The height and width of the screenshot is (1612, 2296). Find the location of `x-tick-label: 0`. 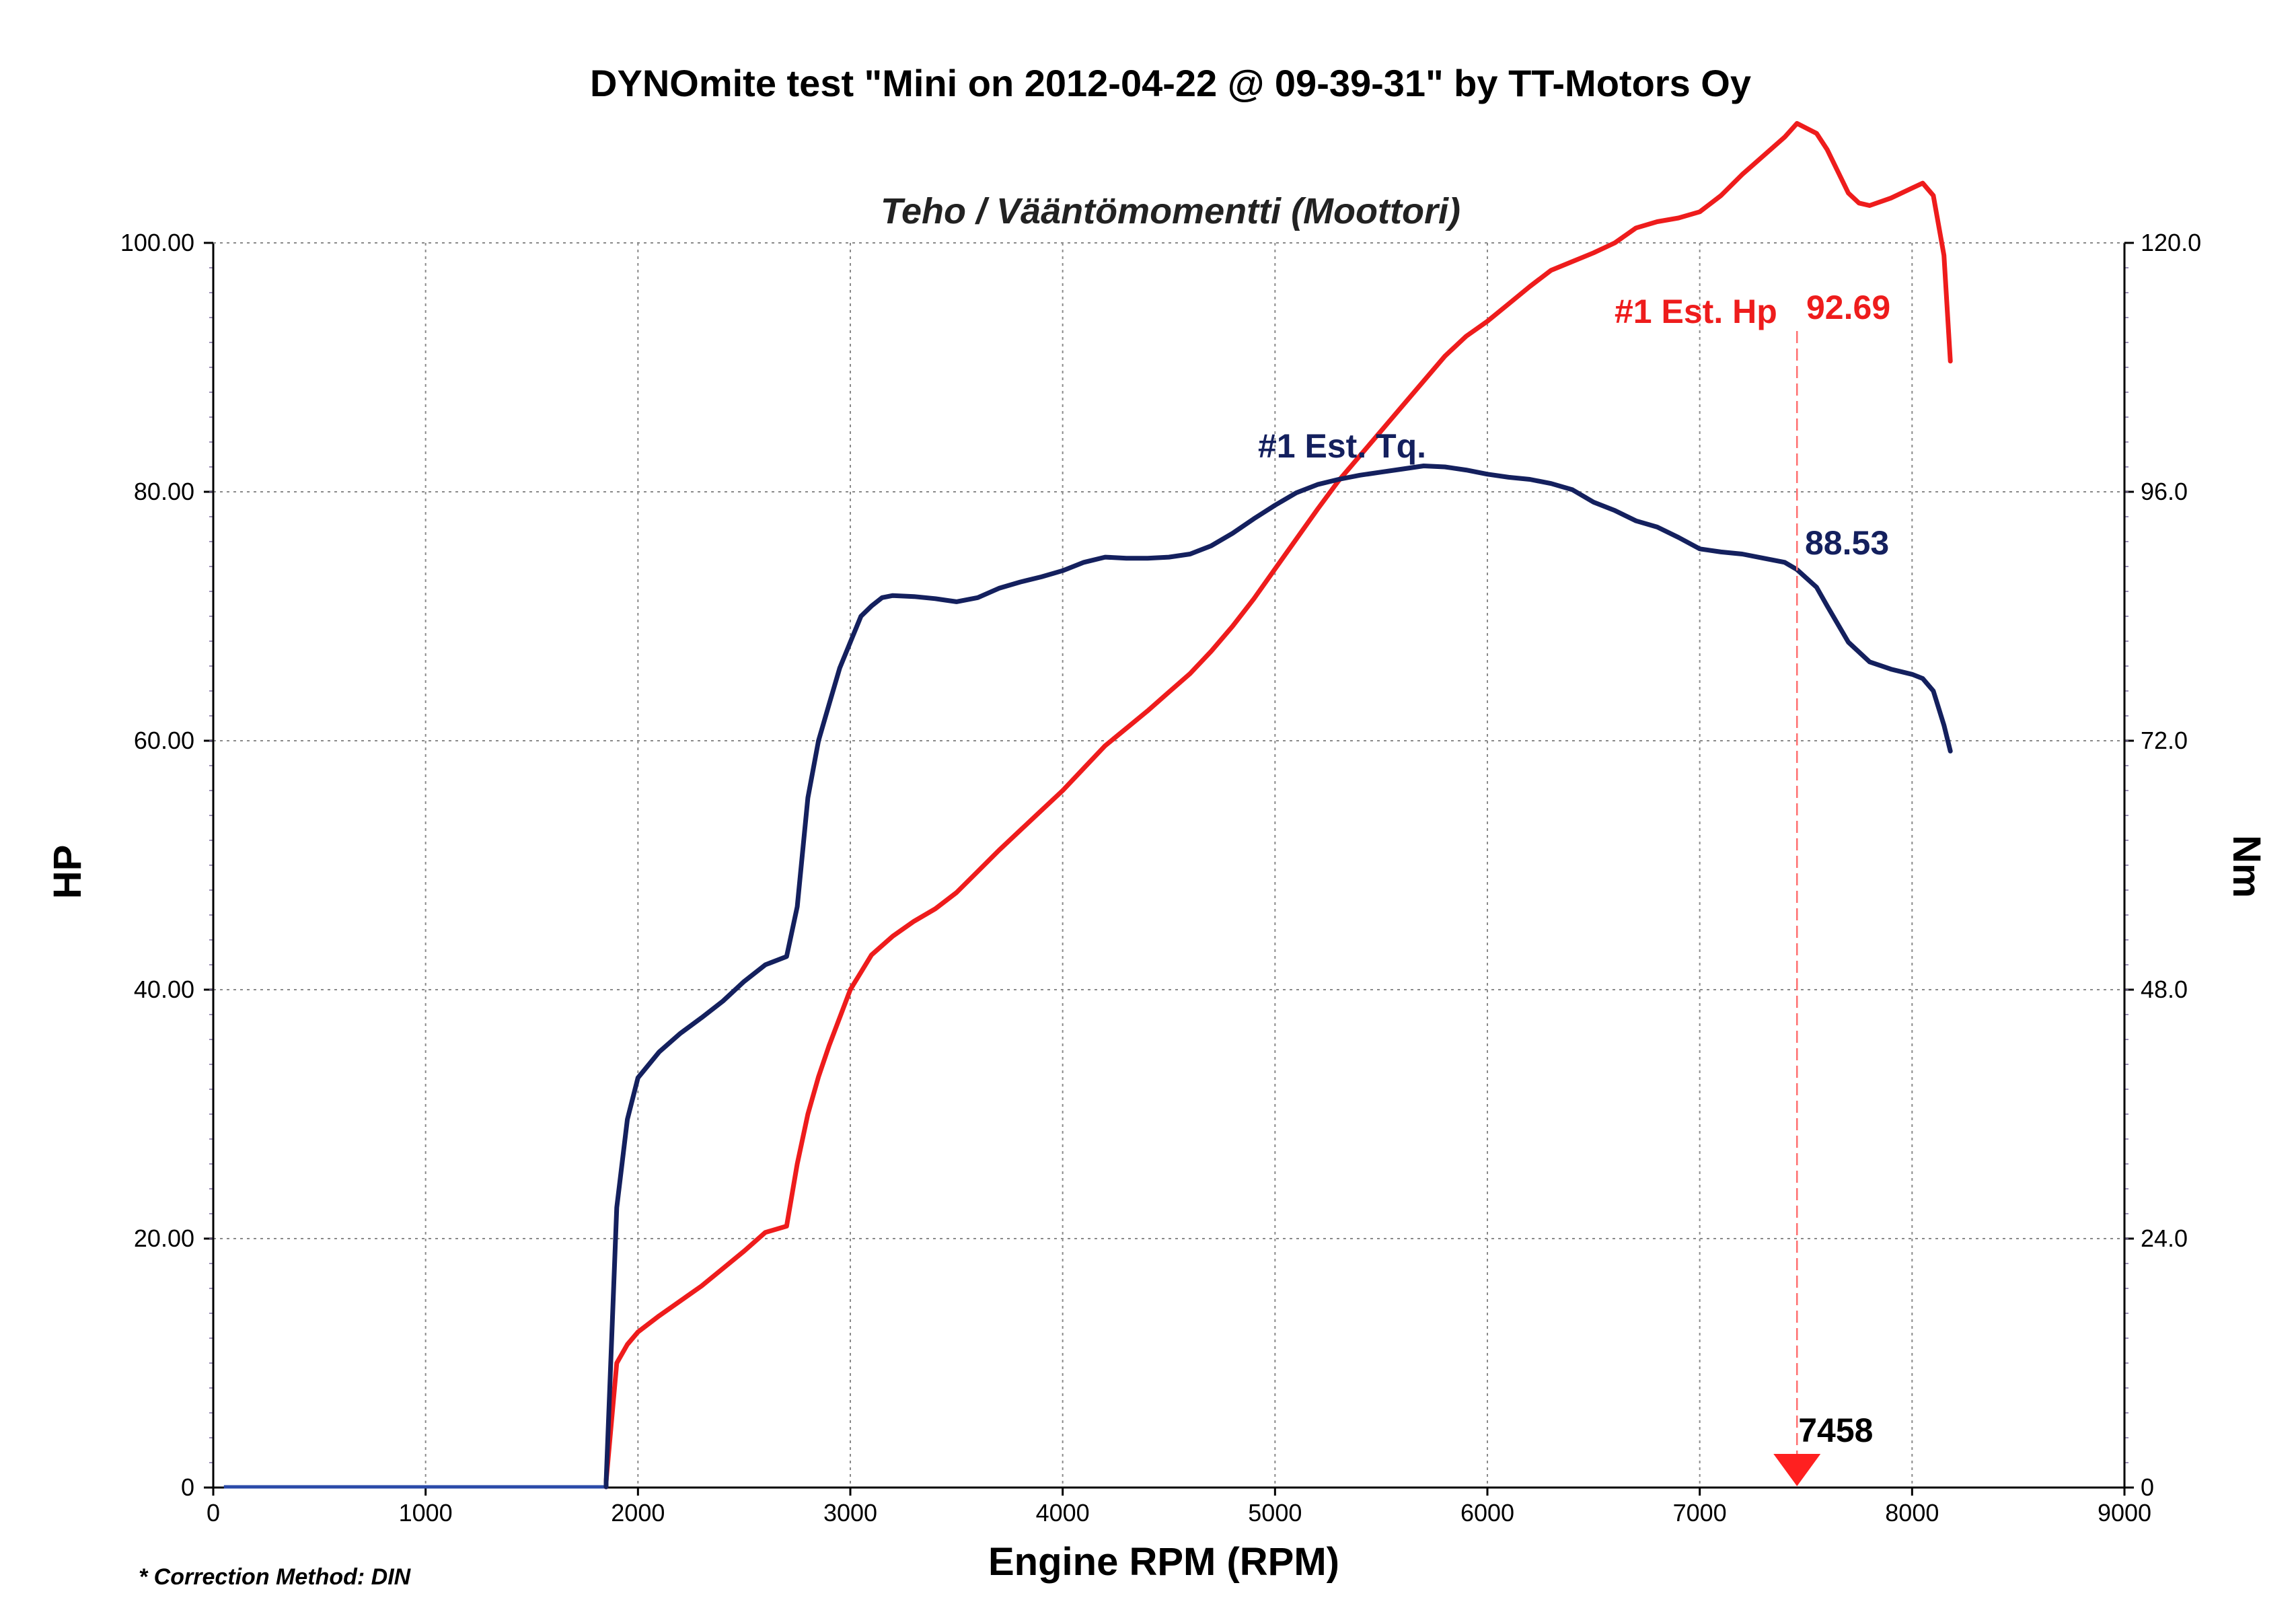

x-tick-label: 0 is located at coordinates (213, 1513).